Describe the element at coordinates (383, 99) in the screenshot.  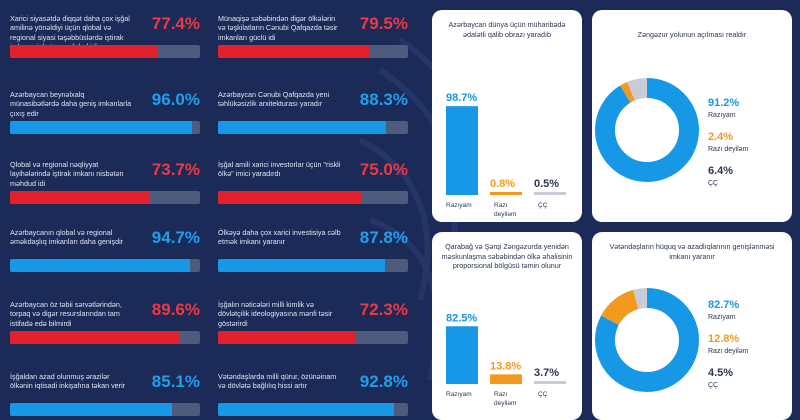
I see `stat-percent: 88.3%` at that location.